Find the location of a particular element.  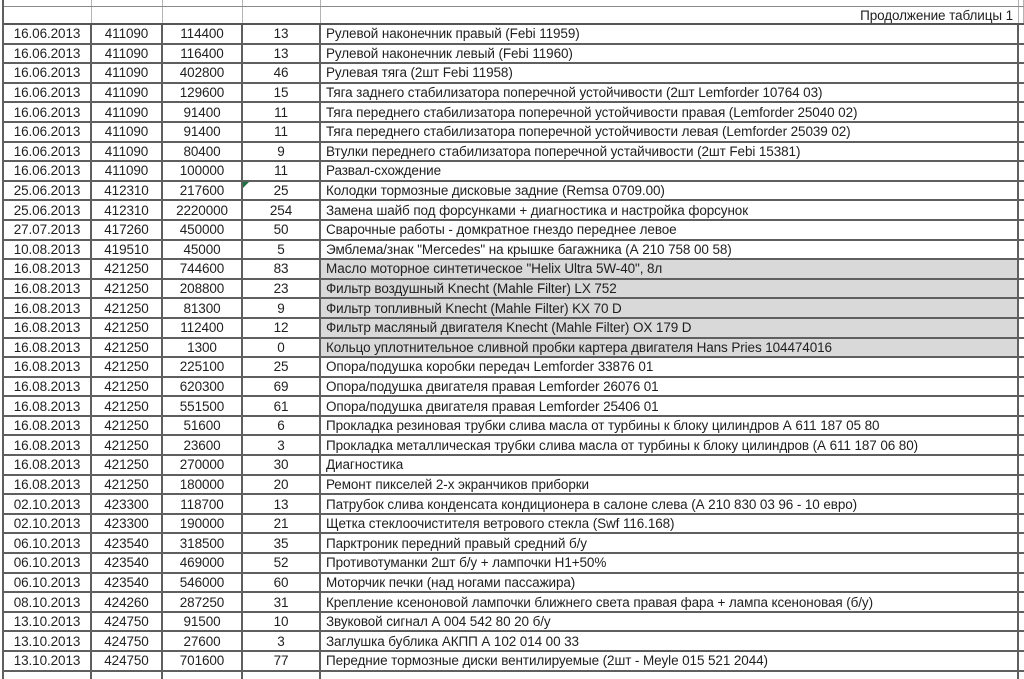

cell-amount: 27600 is located at coordinates (203, 641).